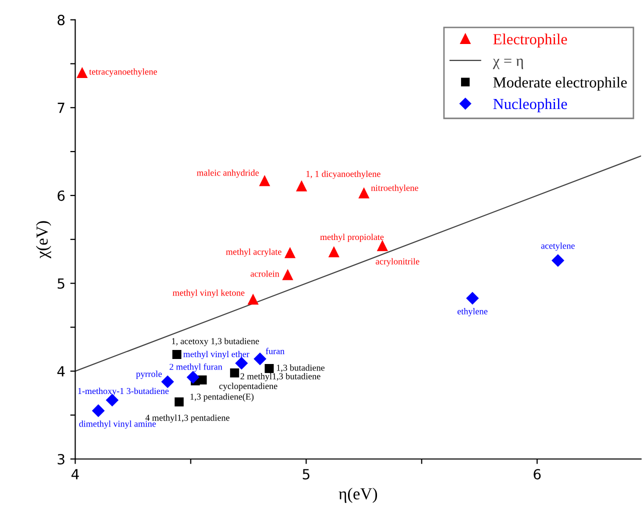  Describe the element at coordinates (306, 474) in the screenshot. I see `x-tick-label: 5` at that location.